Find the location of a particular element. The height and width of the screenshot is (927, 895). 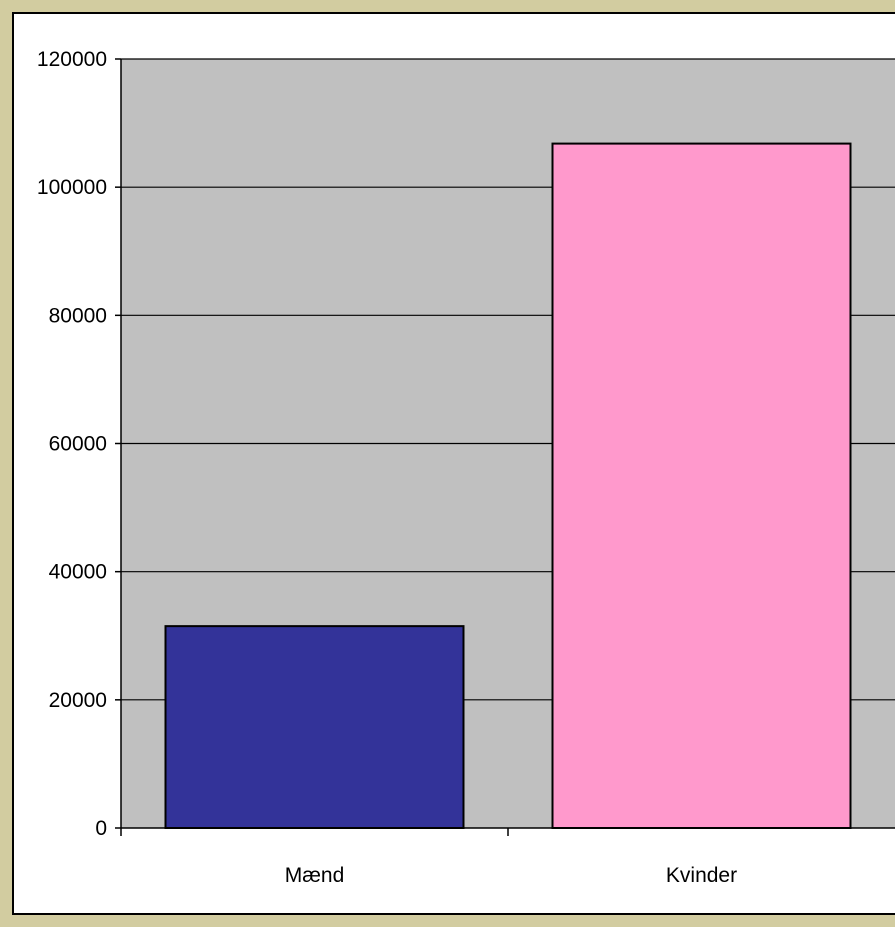

x-tick-label: Kvinder is located at coordinates (701, 875).